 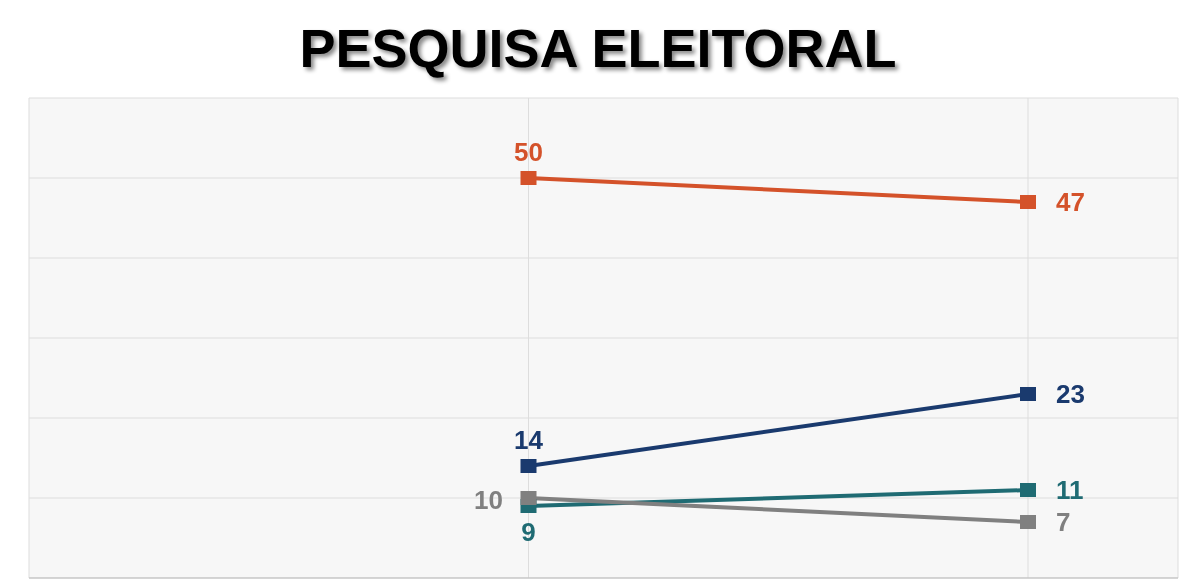 I want to click on data-label: 23, so click(x=1070, y=393).